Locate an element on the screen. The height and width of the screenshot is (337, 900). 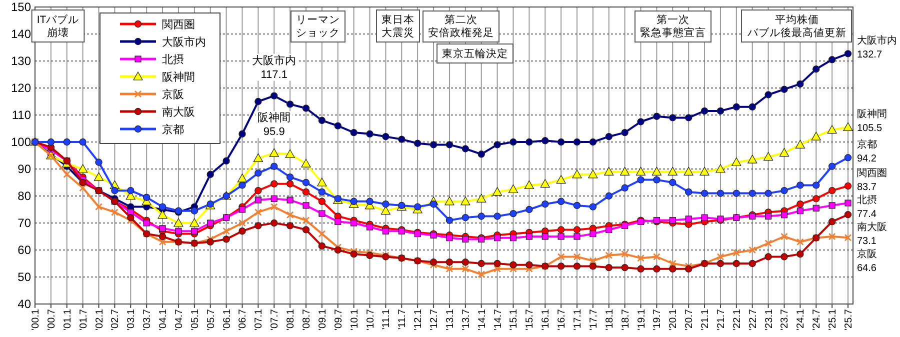
annotation: 東京五輪決定 is located at coordinates (475, 53).